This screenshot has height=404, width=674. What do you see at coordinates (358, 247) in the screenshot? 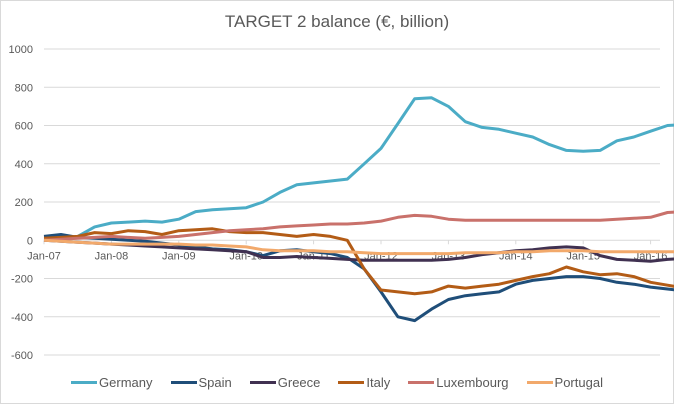
I see `series-line-portugal` at bounding box center [358, 247].